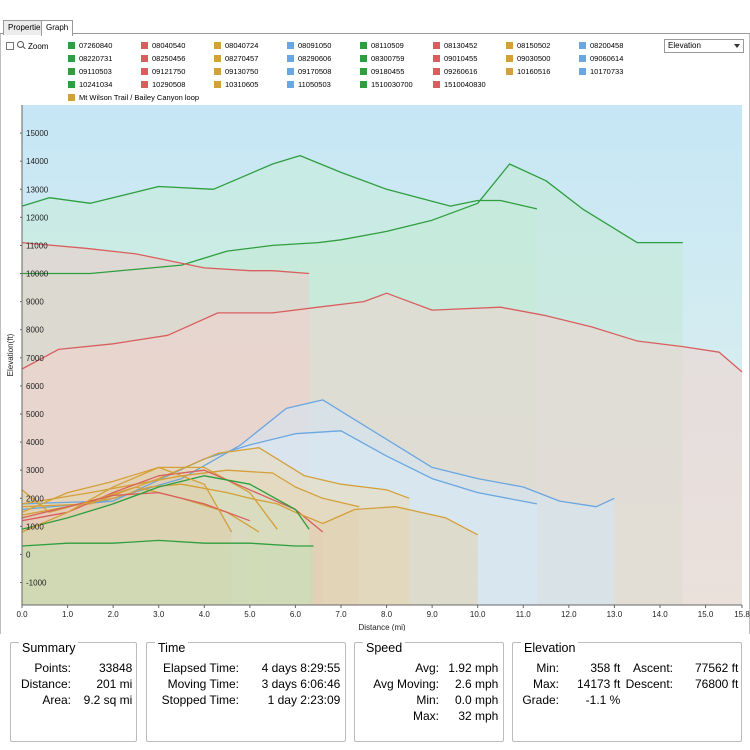 The height and width of the screenshot is (750, 750). Describe the element at coordinates (457, 668) in the screenshot. I see `speed-avg: Avg: 1.92 mph` at that location.